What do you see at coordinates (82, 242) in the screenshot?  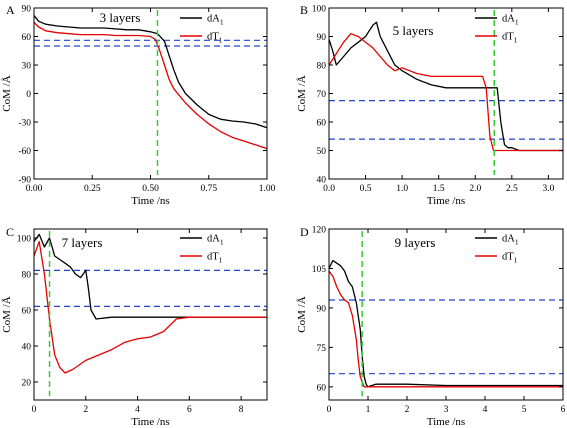 I see `panel-title: 7 layers` at bounding box center [82, 242].